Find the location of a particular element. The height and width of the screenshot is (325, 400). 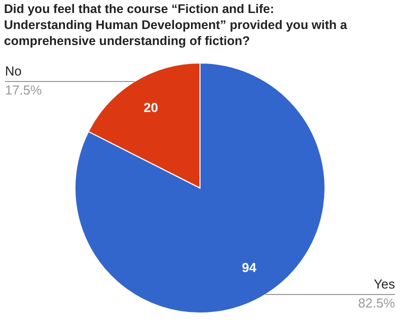

data-label: 94 is located at coordinates (250, 267).